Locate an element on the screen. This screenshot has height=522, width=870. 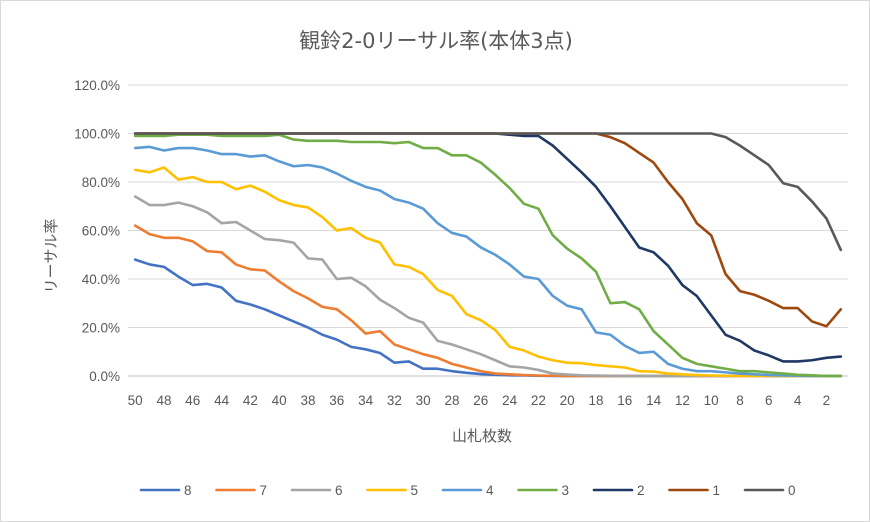
y-tick-label: 40.0% is located at coordinates (101, 279).